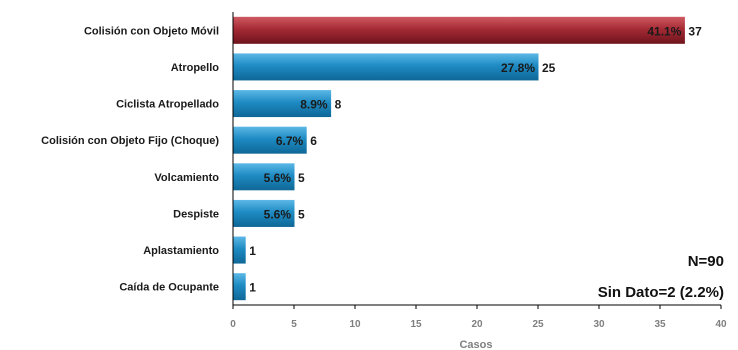 This screenshot has width=738, height=350. I want to click on bar-percent-label: 27.8%, so click(518, 68).